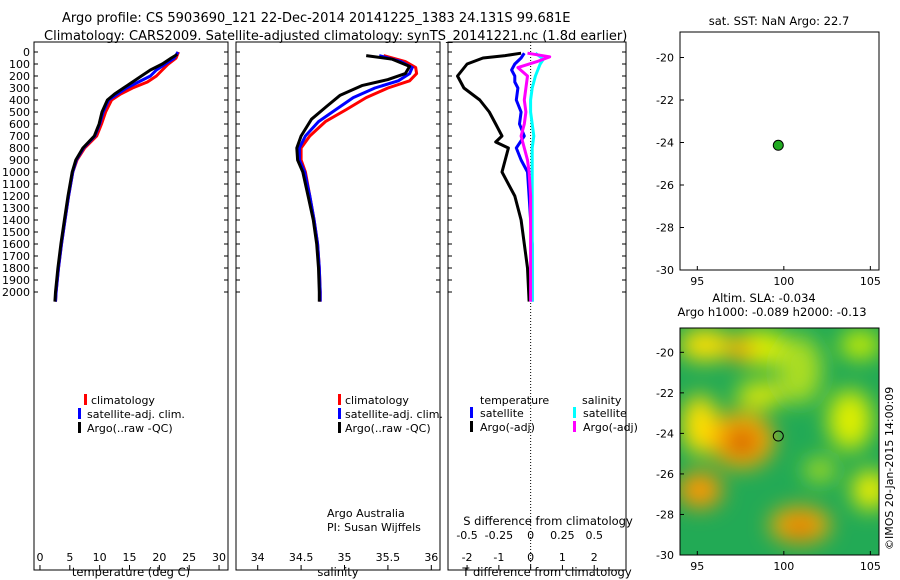 Image resolution: width=900 pixels, height=580 pixels. Describe the element at coordinates (502, 413) in the screenshot. I see `legend-t-satellite: satellite` at that location.